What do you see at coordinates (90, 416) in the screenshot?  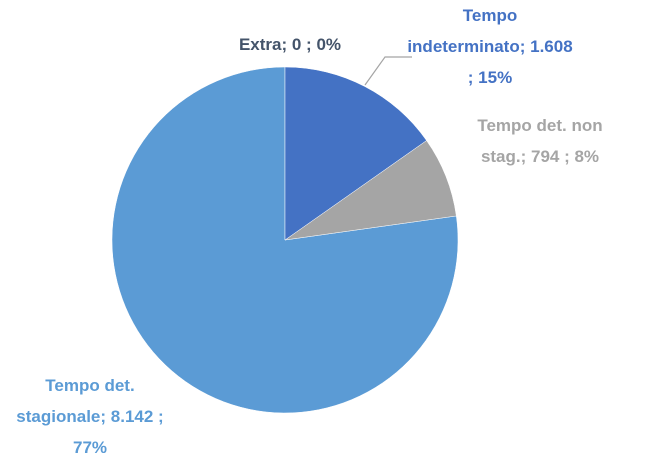 I see `data-label: Tempo det. stagionale; 8.142 ; 77%` at bounding box center [90, 416].